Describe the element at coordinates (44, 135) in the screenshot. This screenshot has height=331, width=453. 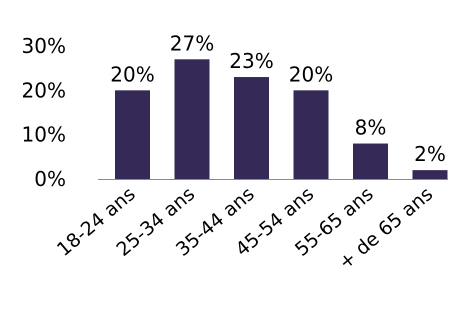
I see `y-tick-label: 10%` at that location.